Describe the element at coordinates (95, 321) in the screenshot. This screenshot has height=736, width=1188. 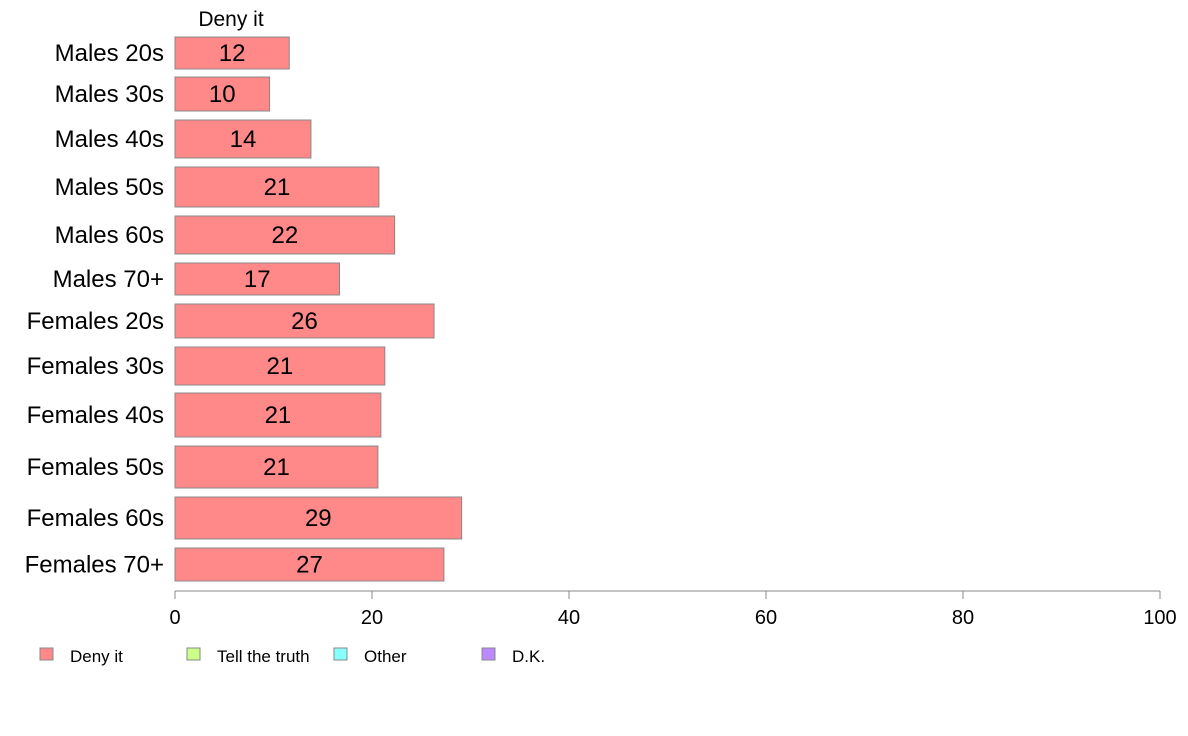
I see `category-label: Females 20s` at that location.